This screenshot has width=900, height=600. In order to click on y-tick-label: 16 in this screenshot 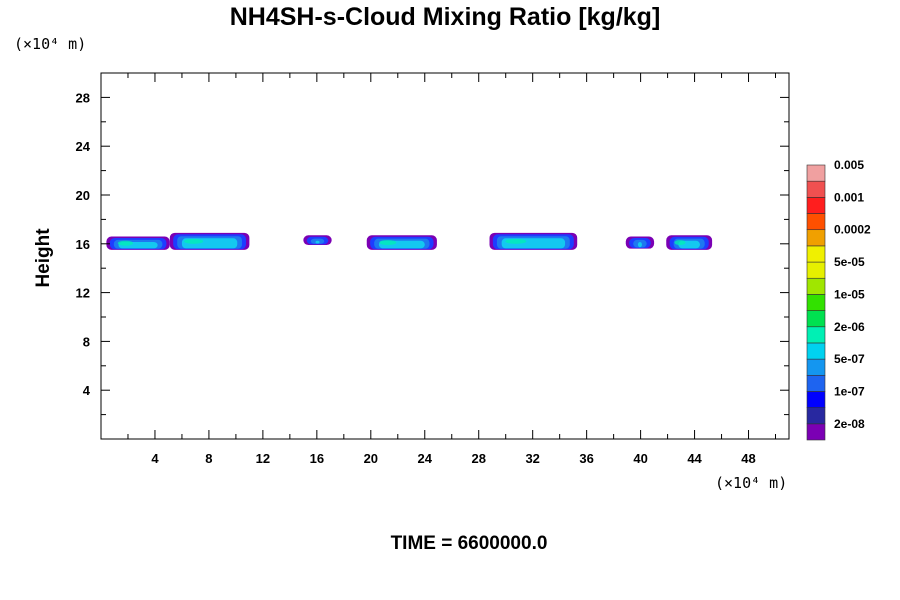, I will do `click(83, 244)`.